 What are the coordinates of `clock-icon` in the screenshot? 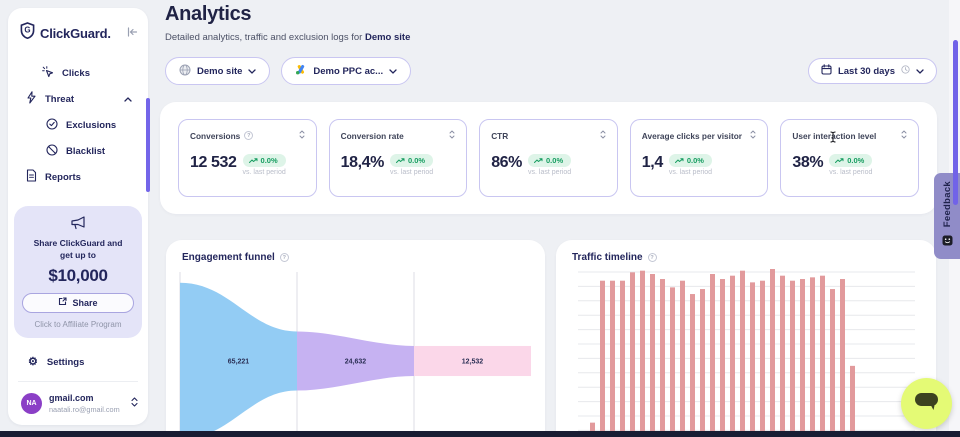 It's located at (905, 71).